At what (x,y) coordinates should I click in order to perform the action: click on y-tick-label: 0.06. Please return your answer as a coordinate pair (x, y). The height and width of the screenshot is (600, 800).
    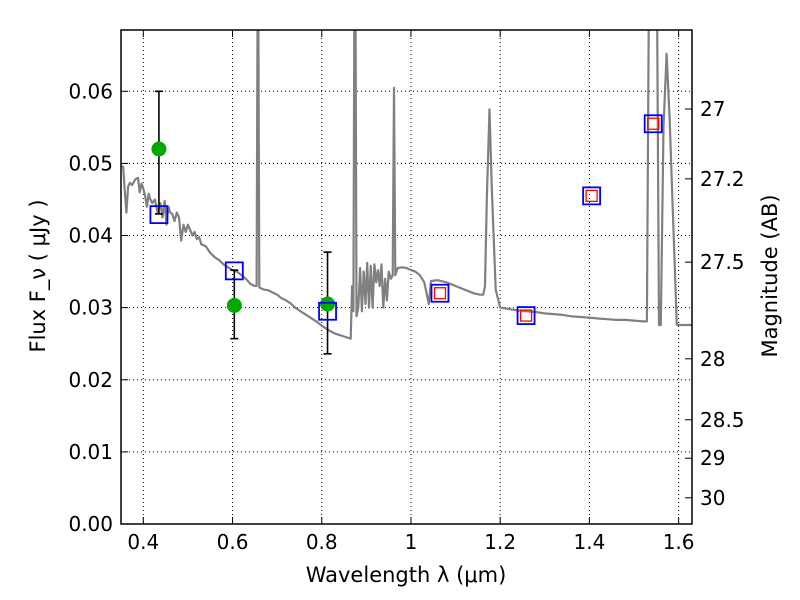
    Looking at the image, I should click on (90, 91).